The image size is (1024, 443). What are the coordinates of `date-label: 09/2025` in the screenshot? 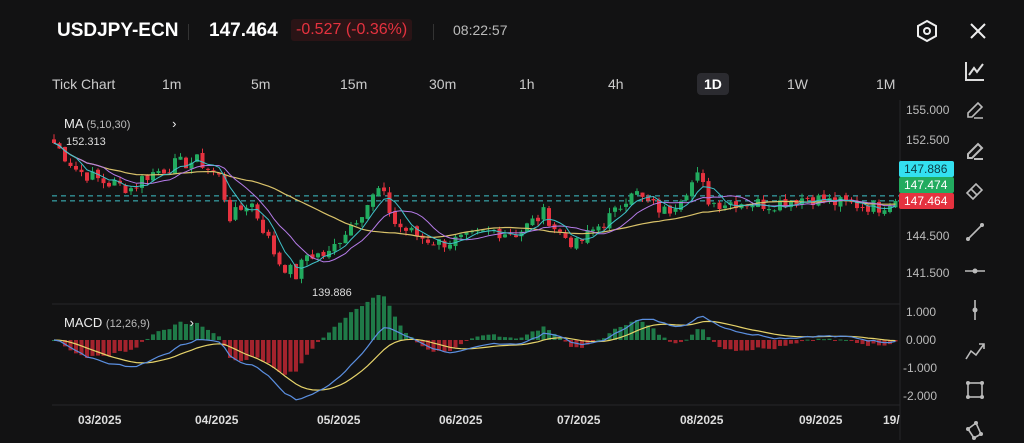 It's located at (821, 420).